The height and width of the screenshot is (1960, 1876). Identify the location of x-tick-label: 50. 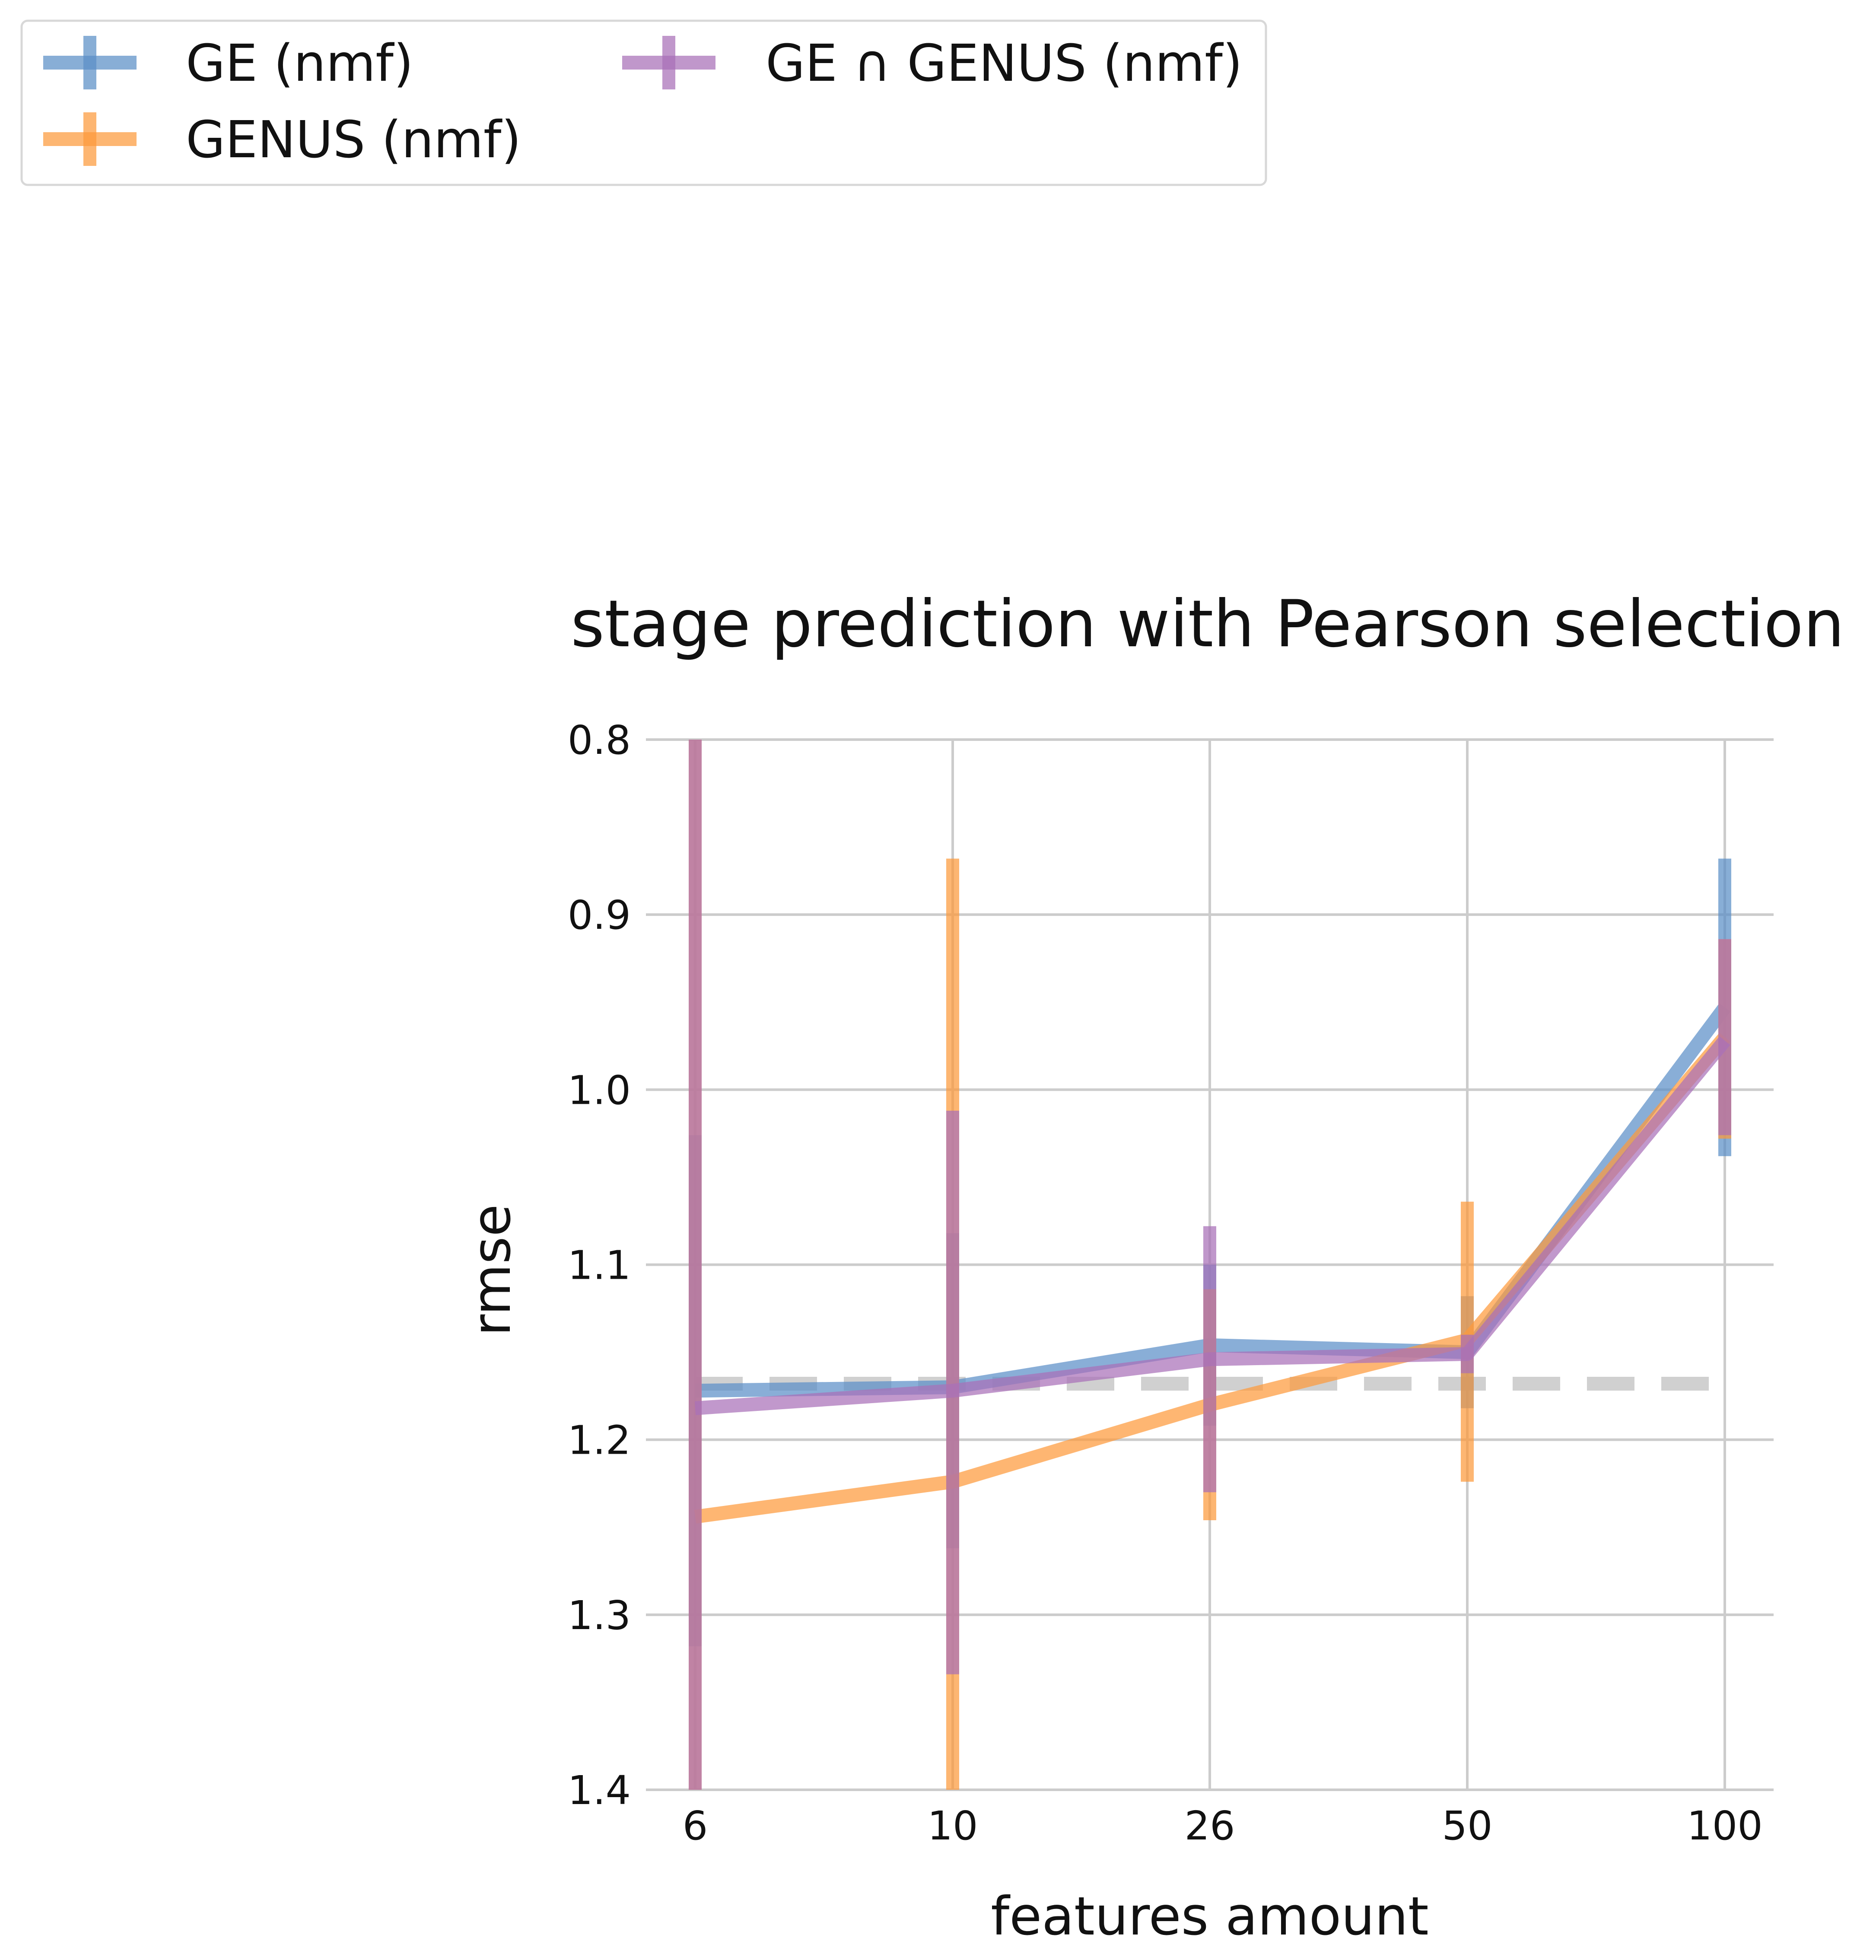
(1467, 1826).